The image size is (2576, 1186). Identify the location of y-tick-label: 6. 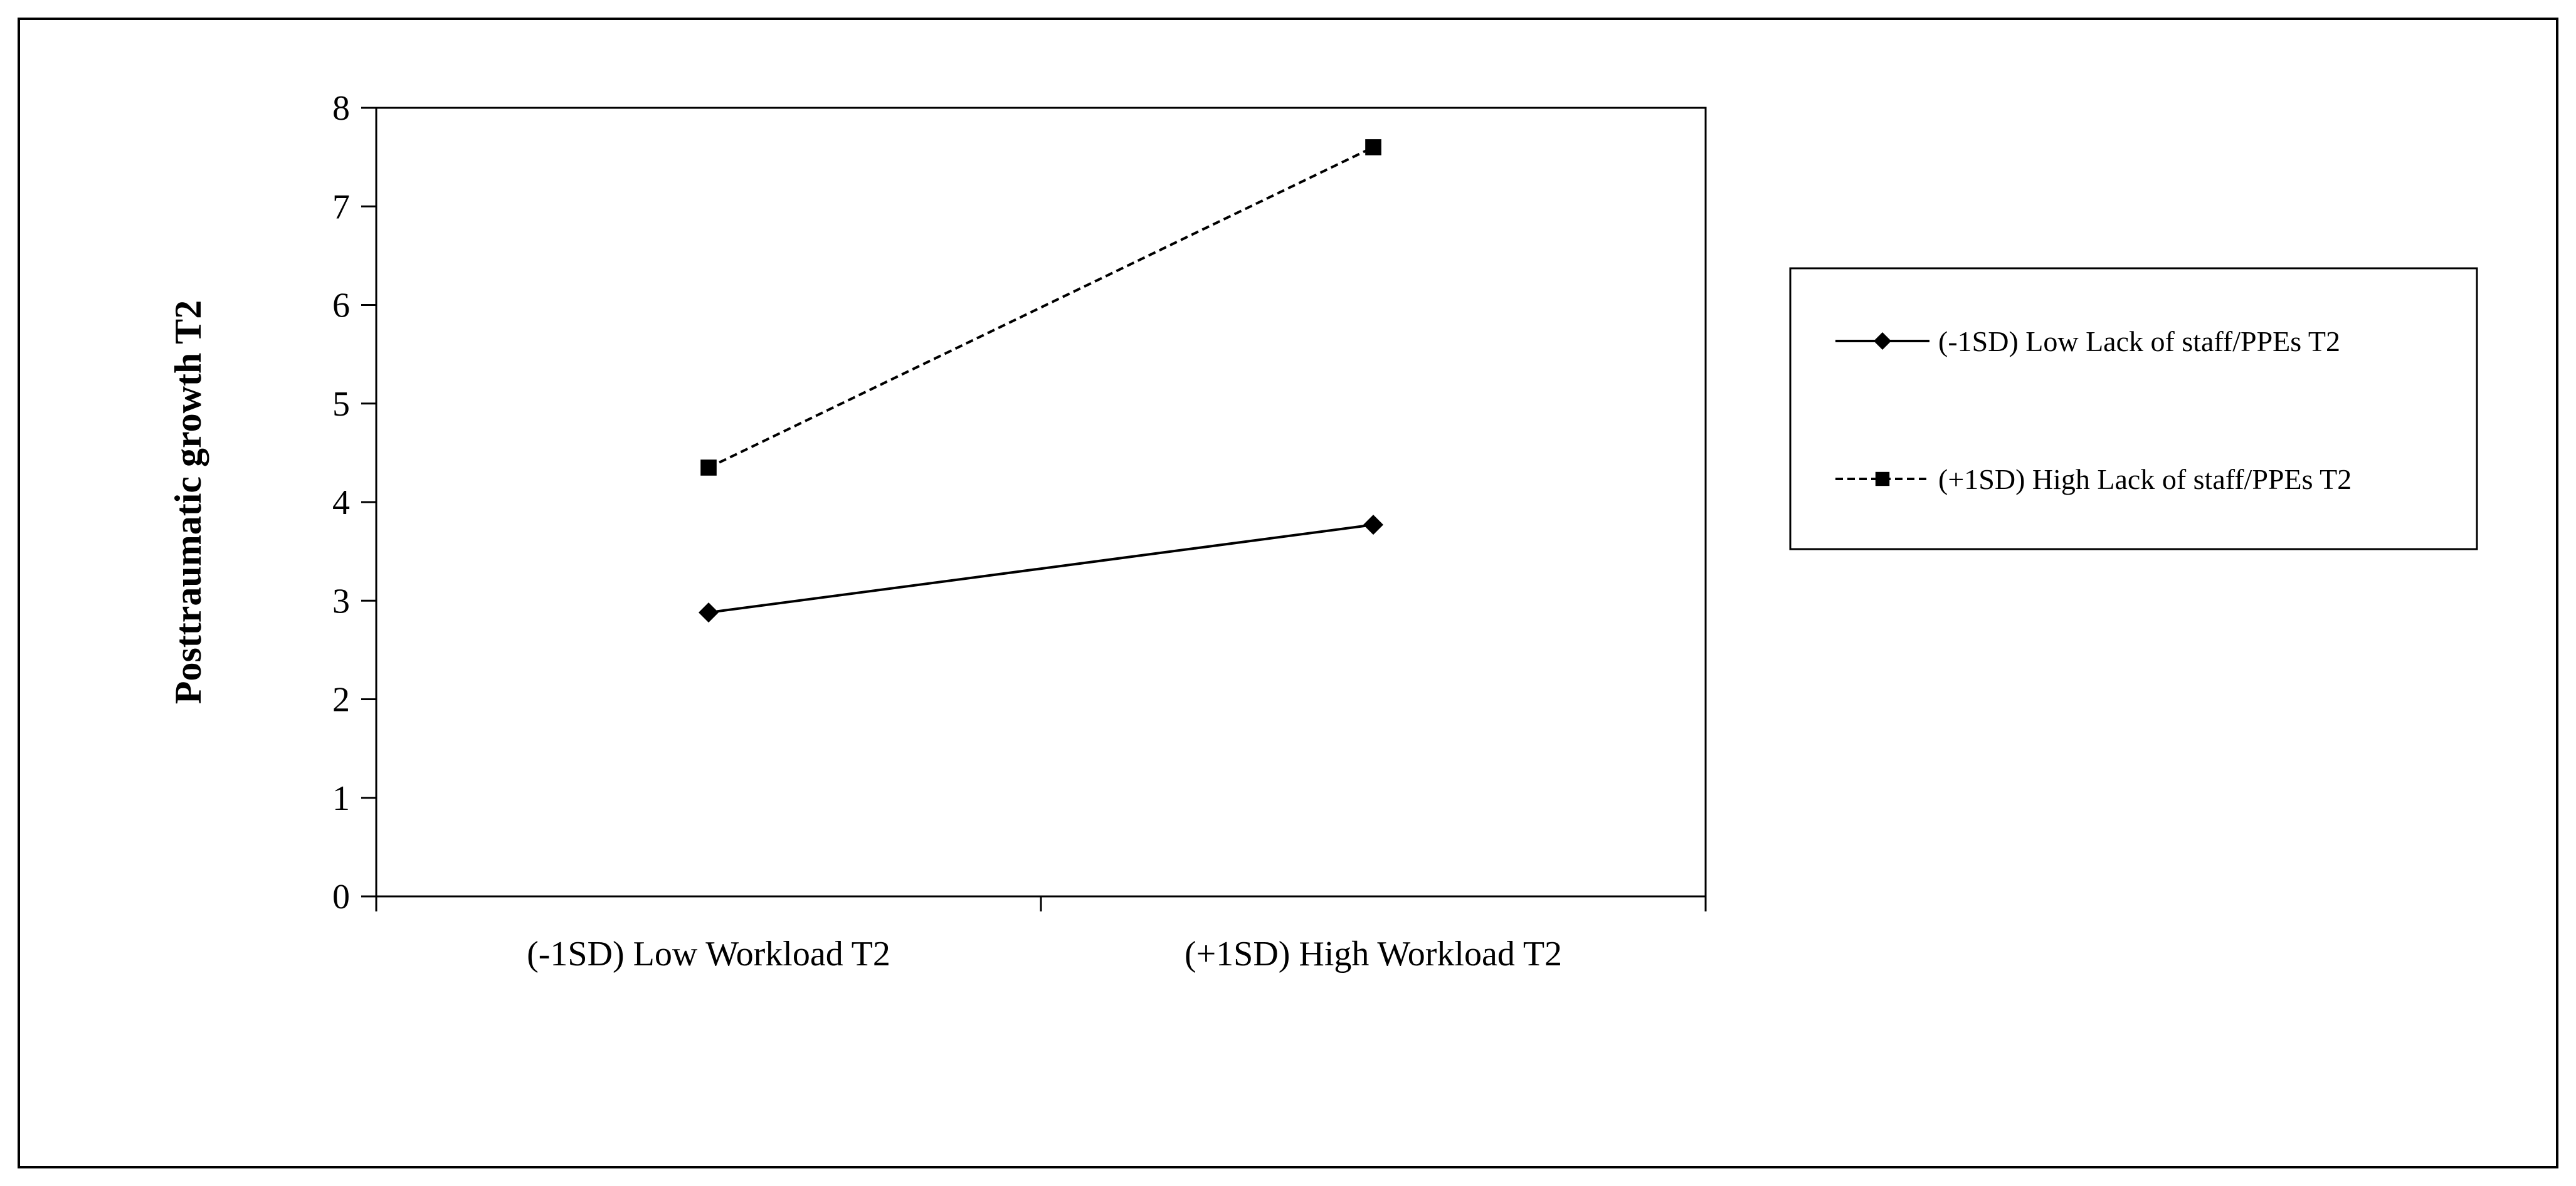
(341, 305).